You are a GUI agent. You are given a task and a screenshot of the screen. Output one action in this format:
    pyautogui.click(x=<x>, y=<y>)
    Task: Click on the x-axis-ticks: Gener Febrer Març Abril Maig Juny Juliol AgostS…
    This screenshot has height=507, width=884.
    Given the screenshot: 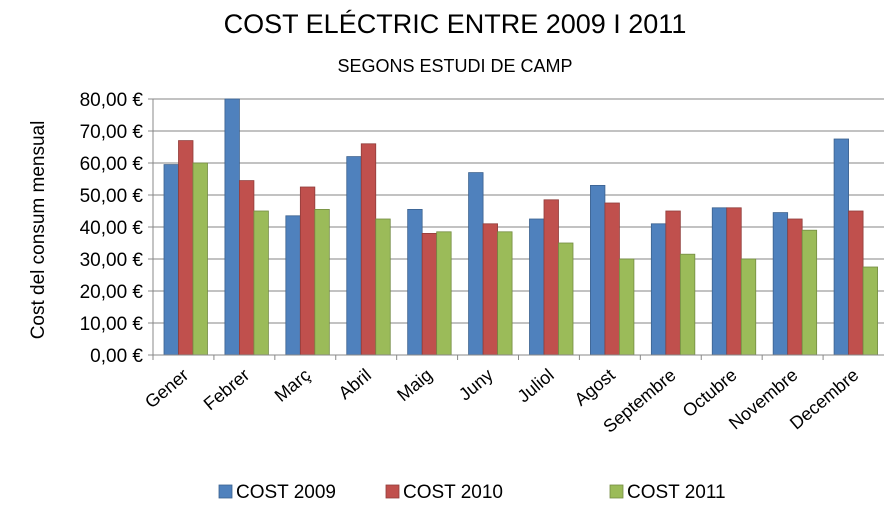 What is the action you would take?
    pyautogui.click(x=501, y=396)
    